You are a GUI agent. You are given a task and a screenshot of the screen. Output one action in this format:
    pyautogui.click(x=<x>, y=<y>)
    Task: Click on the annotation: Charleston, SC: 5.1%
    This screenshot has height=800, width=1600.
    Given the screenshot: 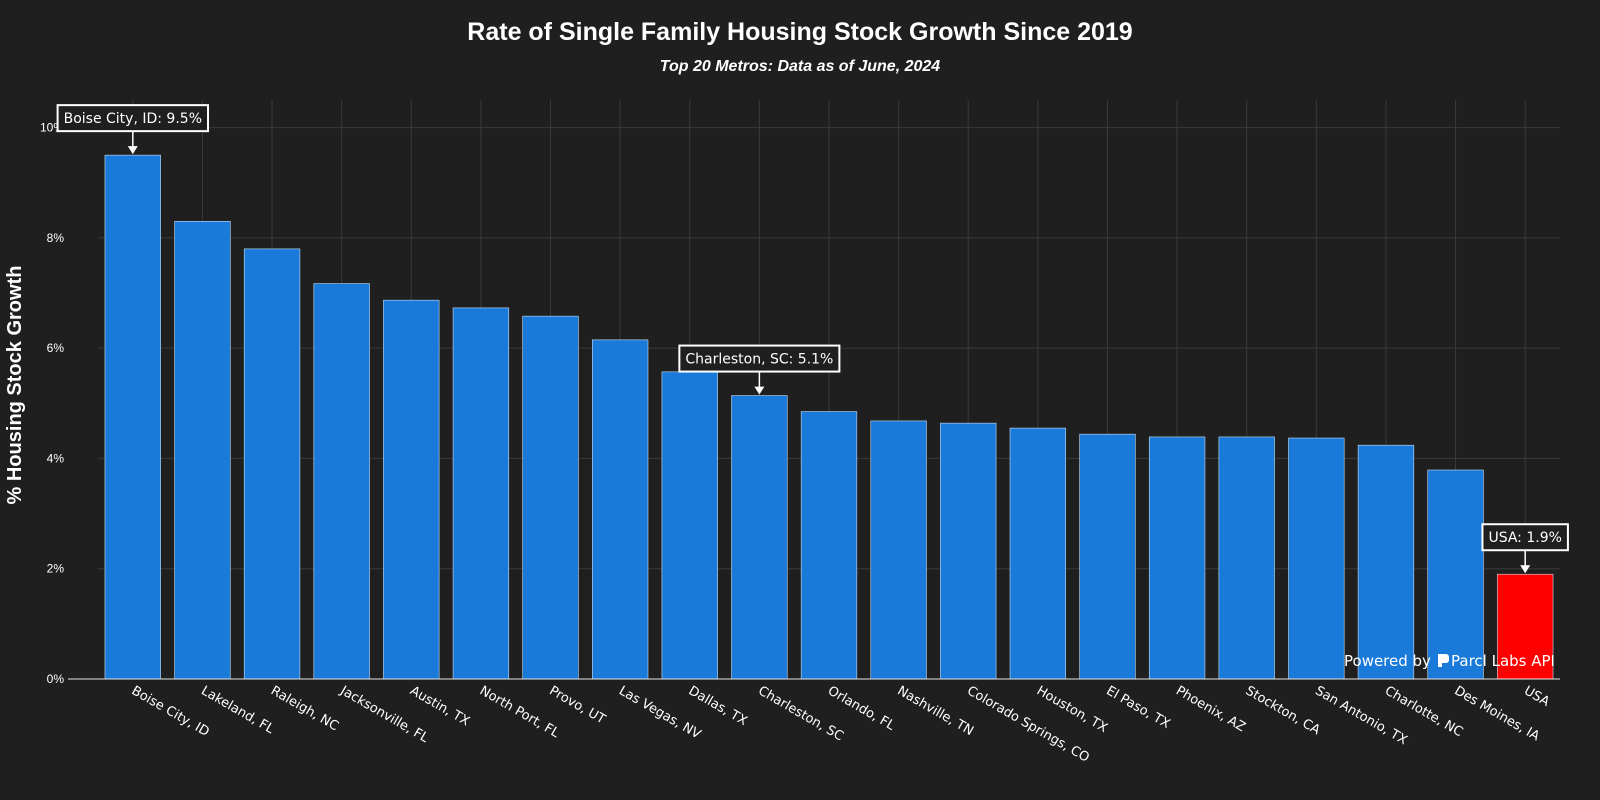 What is the action you would take?
    pyautogui.click(x=759, y=369)
    